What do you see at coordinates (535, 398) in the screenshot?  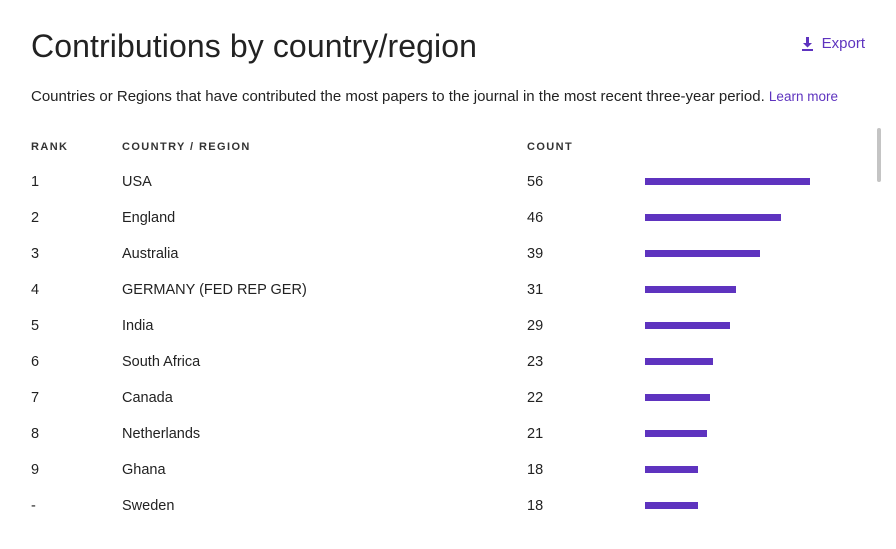 I see `row-count: 22` at bounding box center [535, 398].